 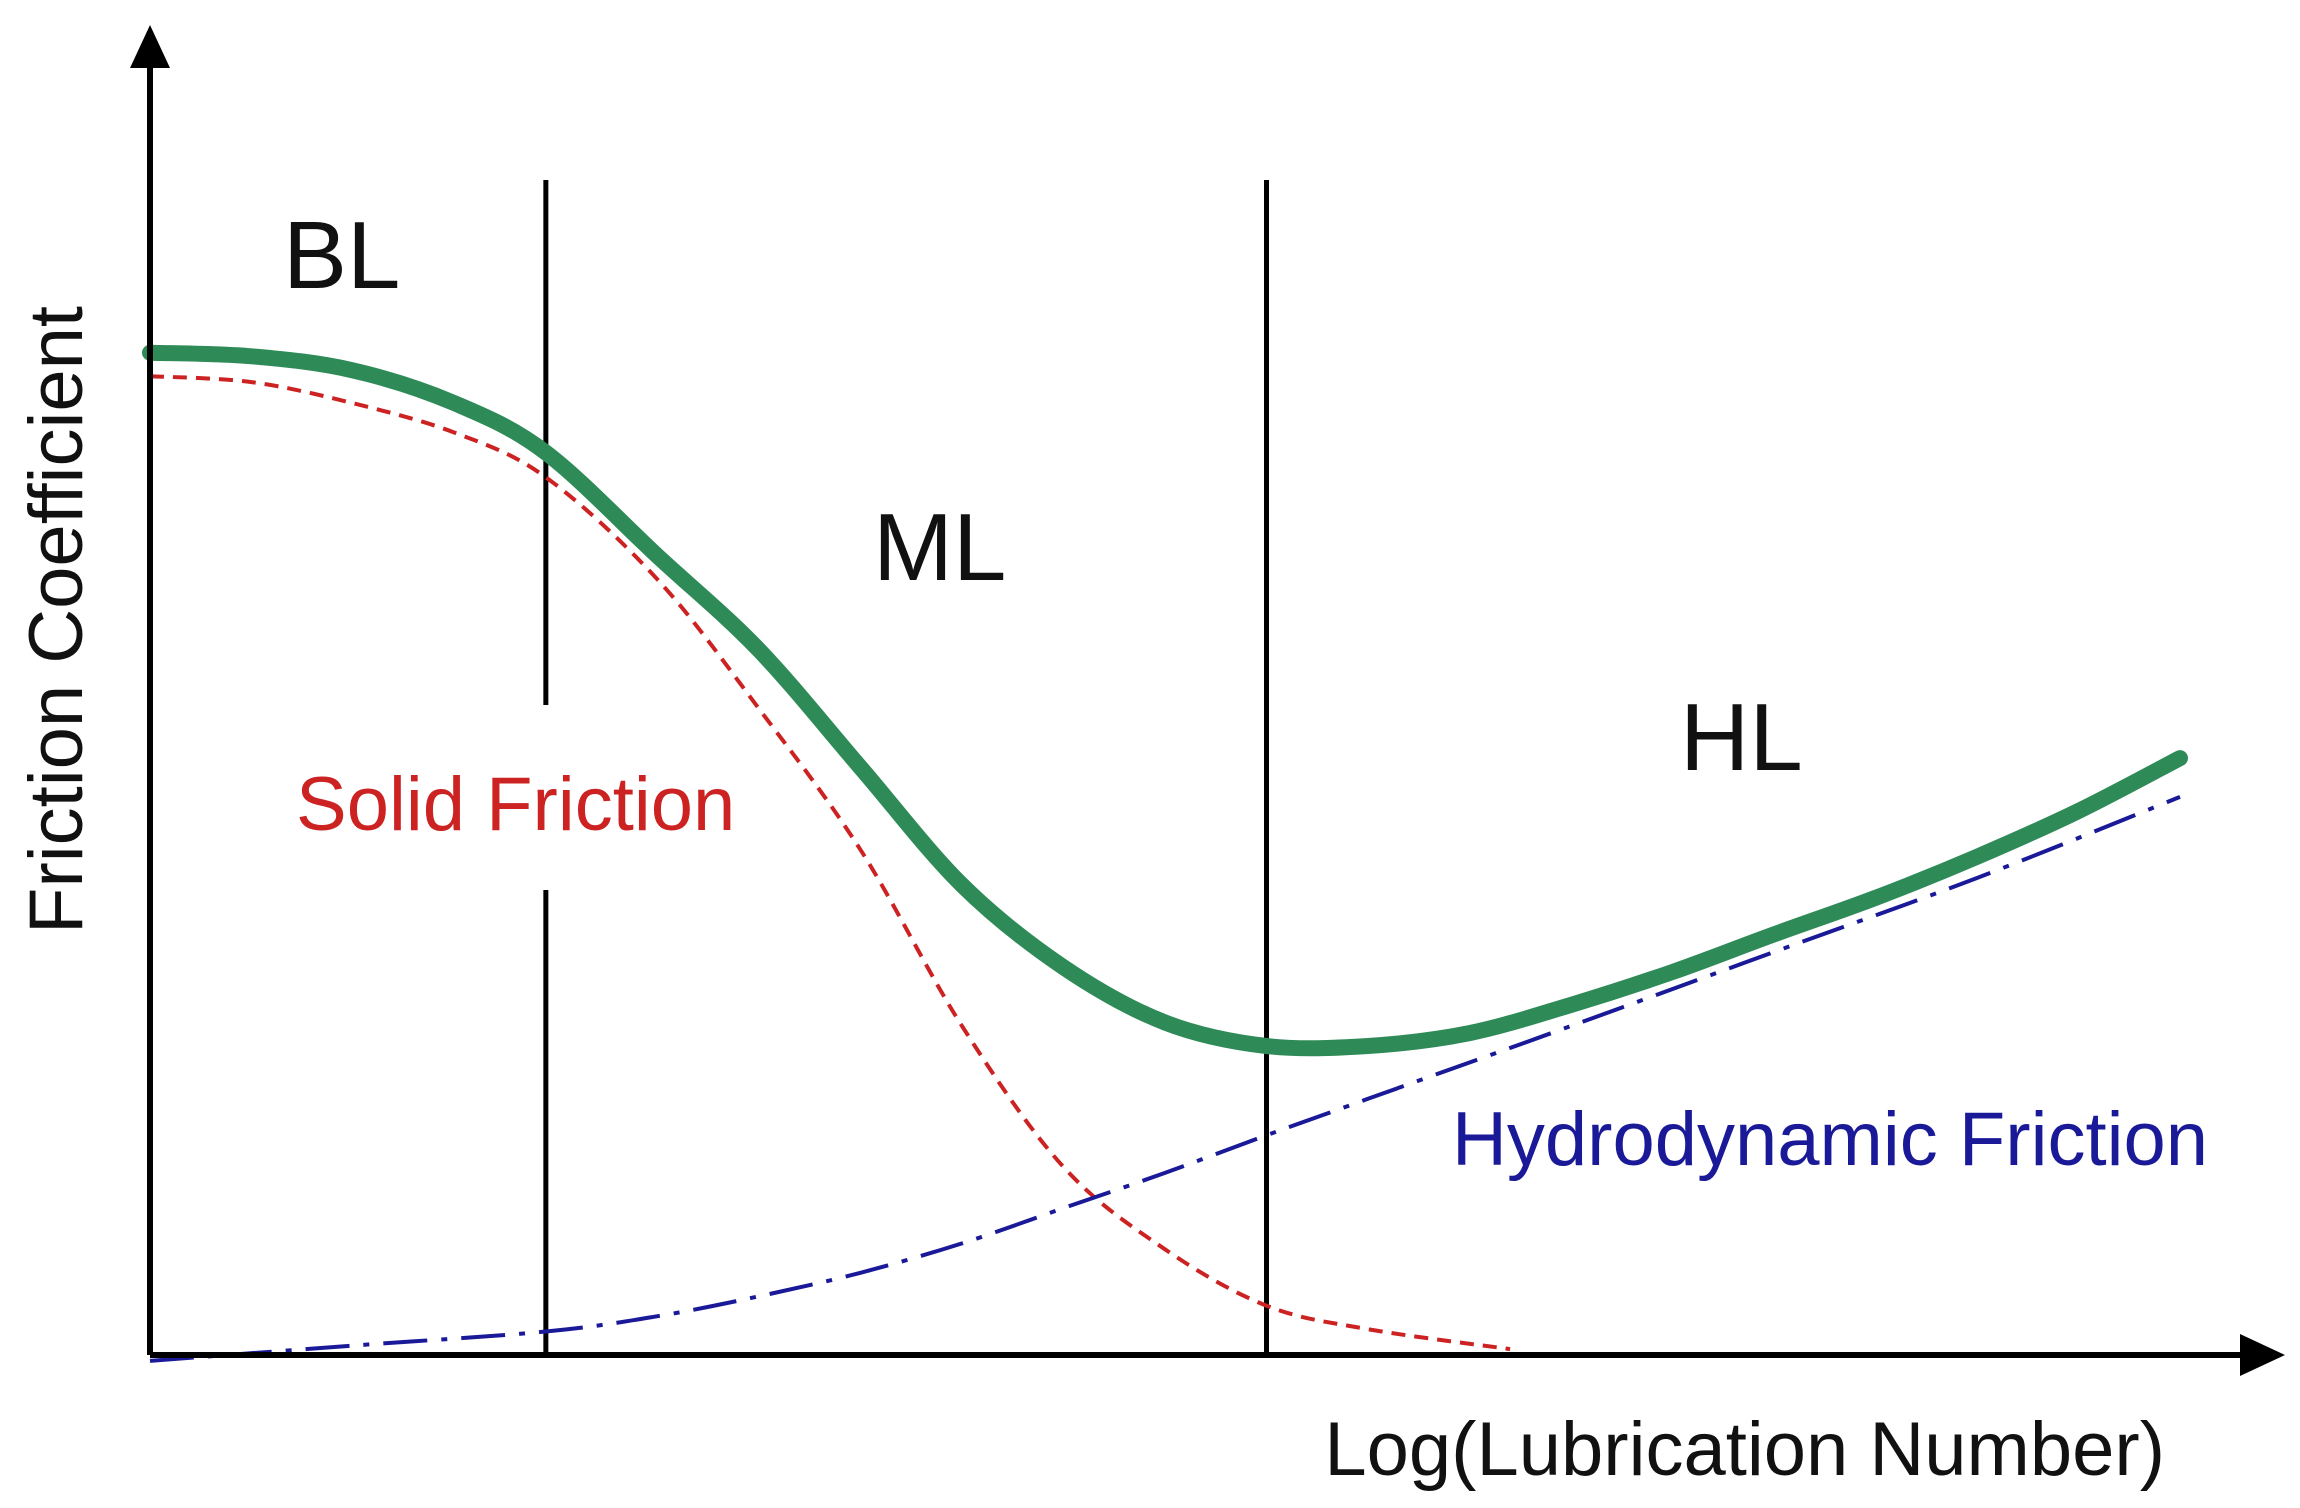 I want to click on region-label-ml: ML, so click(x=939, y=547).